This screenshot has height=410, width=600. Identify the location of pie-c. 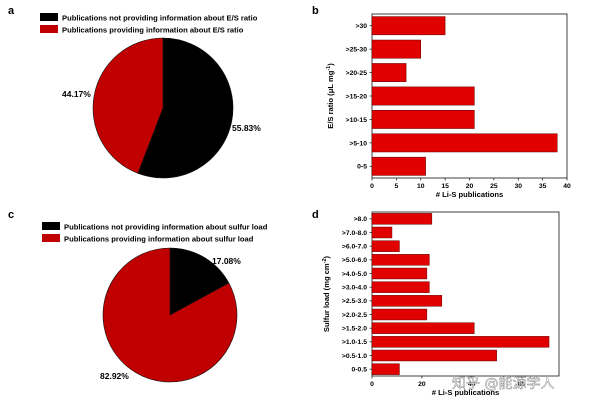
(170, 315).